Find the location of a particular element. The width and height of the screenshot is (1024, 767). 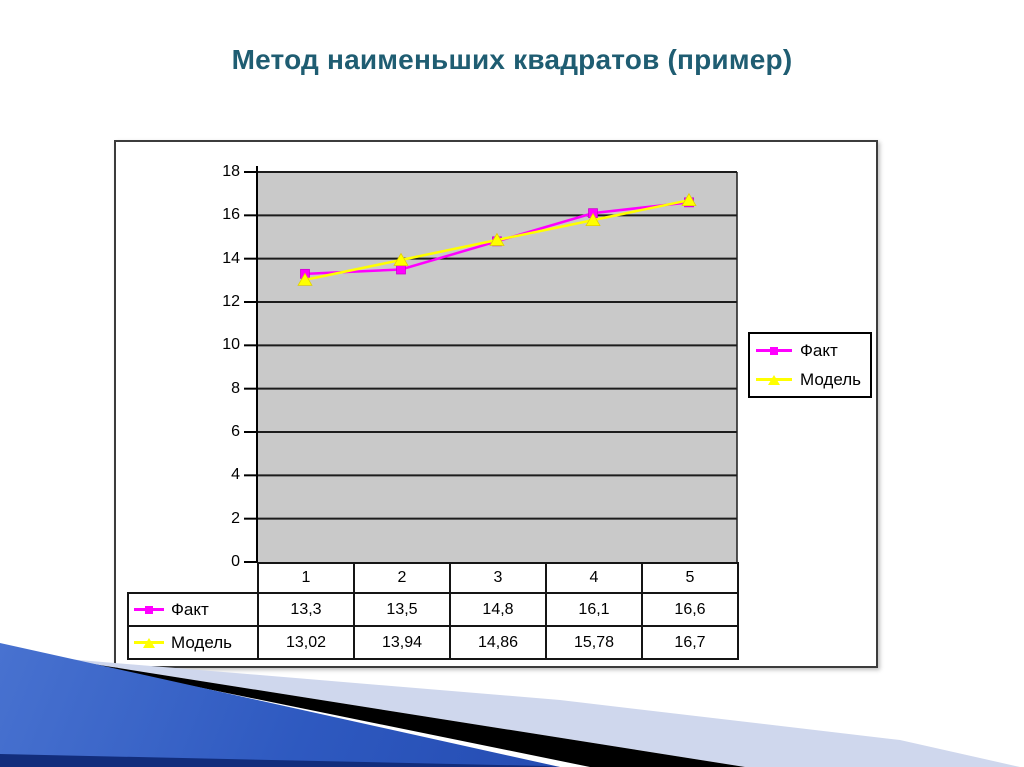

table-row: Модель 13,02 13,94 14,86 15,78 16,7 is located at coordinates (433, 642).